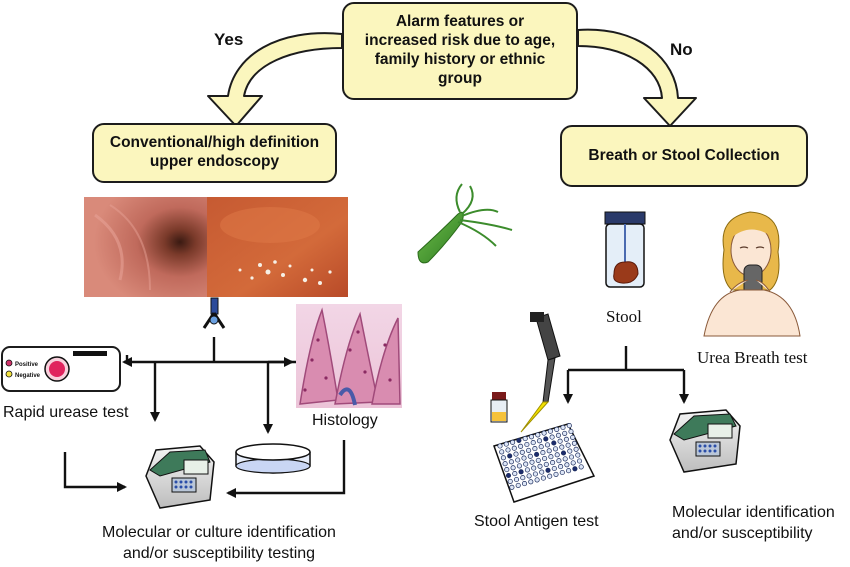 The height and width of the screenshot is (567, 850). What do you see at coordinates (684, 155) in the screenshot?
I see `breath-stool-box-label: Breath or Stool Collection` at bounding box center [684, 155].